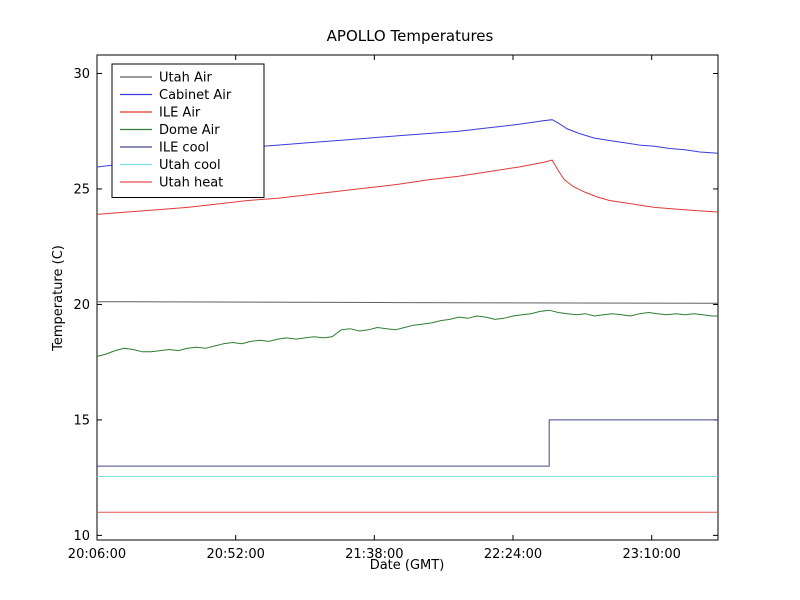 The image size is (800, 600). What do you see at coordinates (81, 189) in the screenshot?
I see `y-tick-label: 25` at bounding box center [81, 189].